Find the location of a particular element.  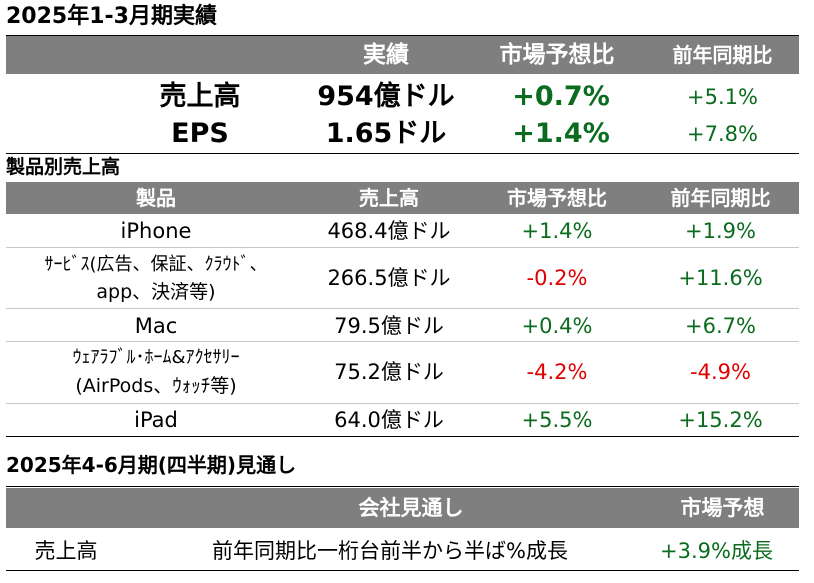

summary-row-eps-actual: 1.65ドル is located at coordinates (386, 133).